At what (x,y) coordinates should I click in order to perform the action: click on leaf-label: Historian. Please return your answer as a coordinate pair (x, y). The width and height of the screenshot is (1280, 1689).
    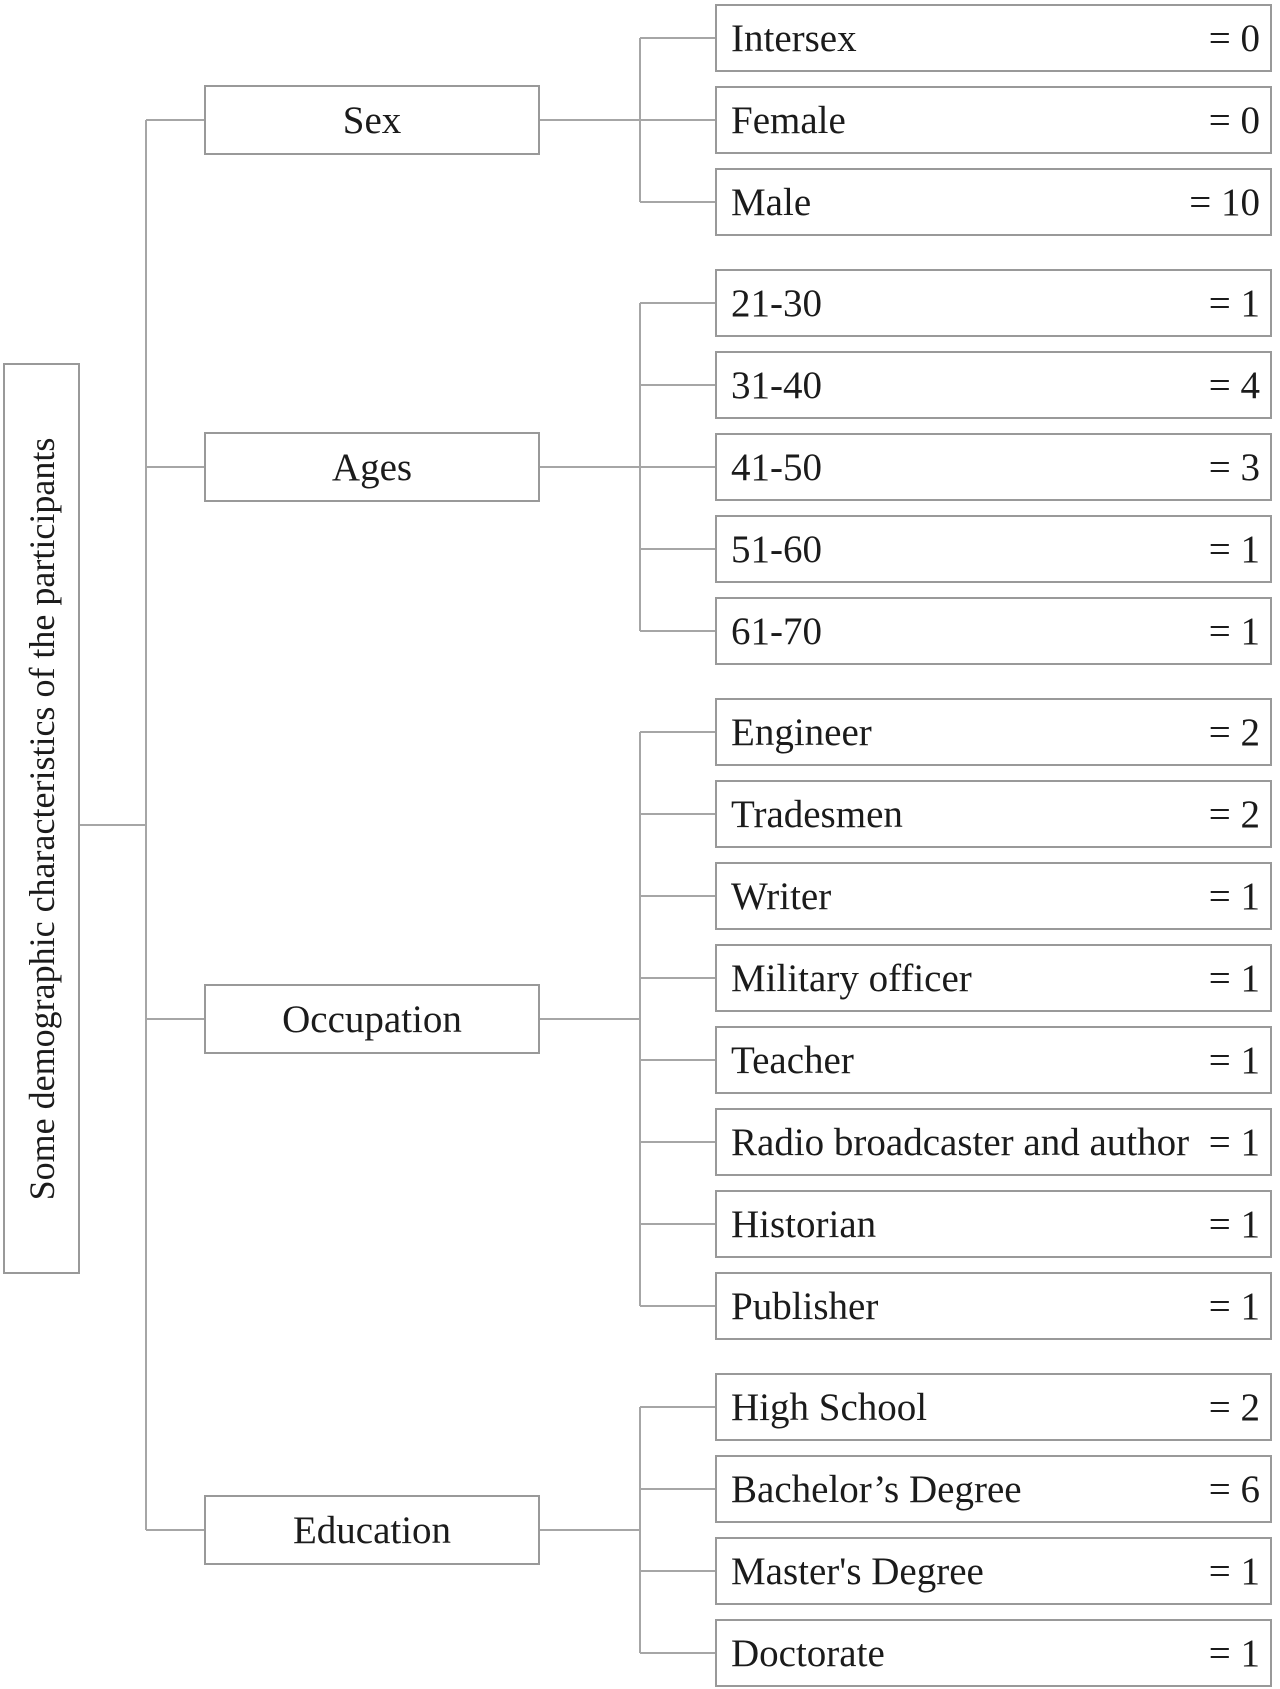
    Looking at the image, I should click on (804, 1224).